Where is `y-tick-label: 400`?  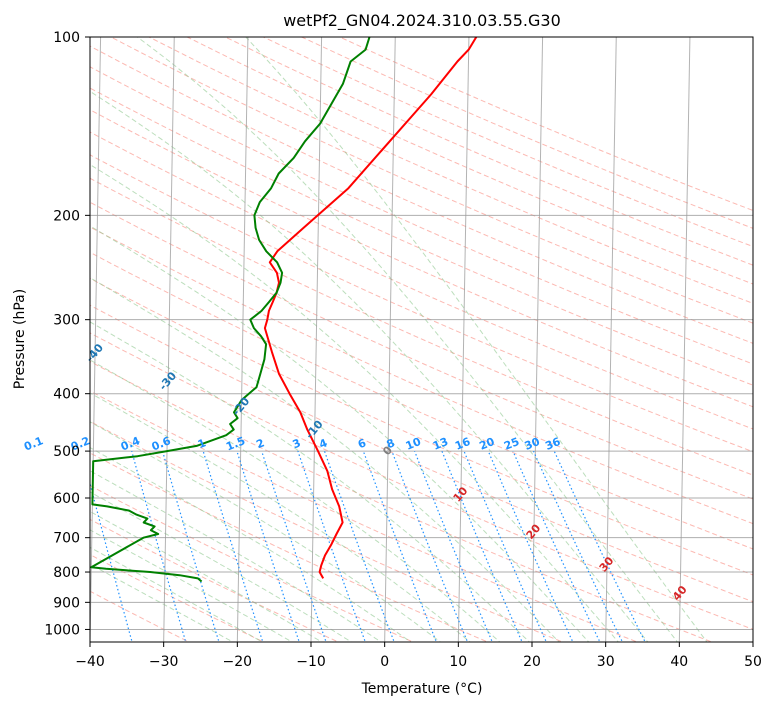
y-tick-label: 400 is located at coordinates (66, 395).